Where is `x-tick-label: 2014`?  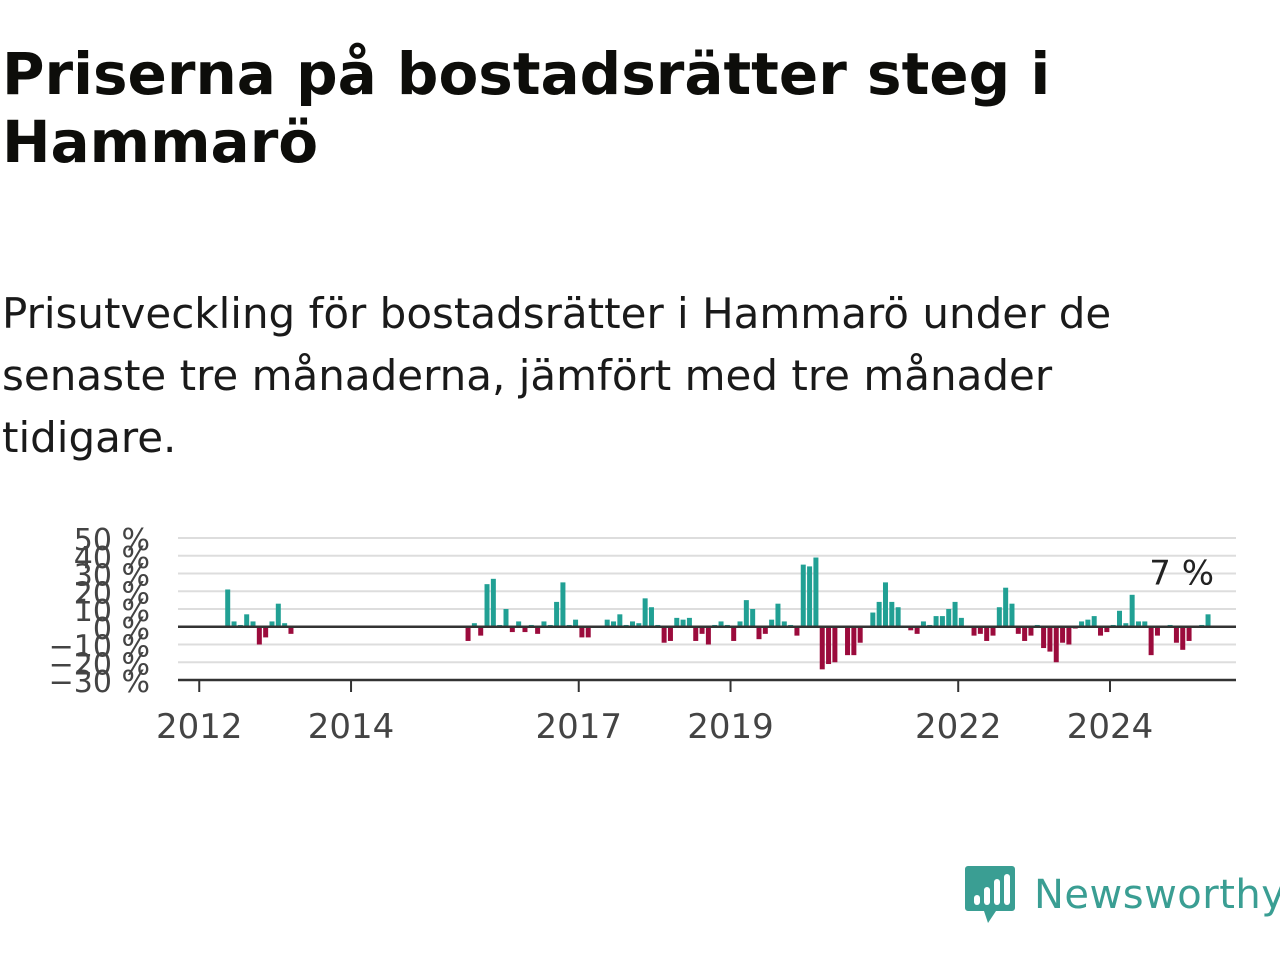 x-tick-label: 2014 is located at coordinates (351, 727).